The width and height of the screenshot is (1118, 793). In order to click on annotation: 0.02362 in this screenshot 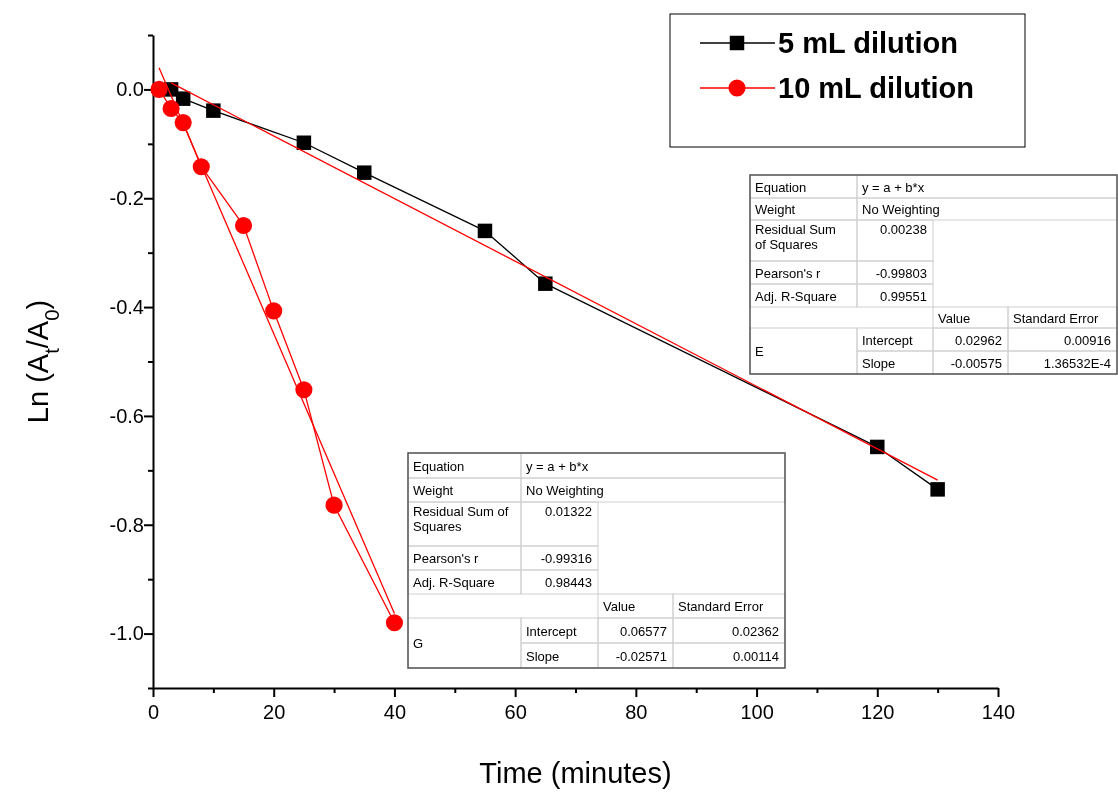, I will do `click(755, 631)`.